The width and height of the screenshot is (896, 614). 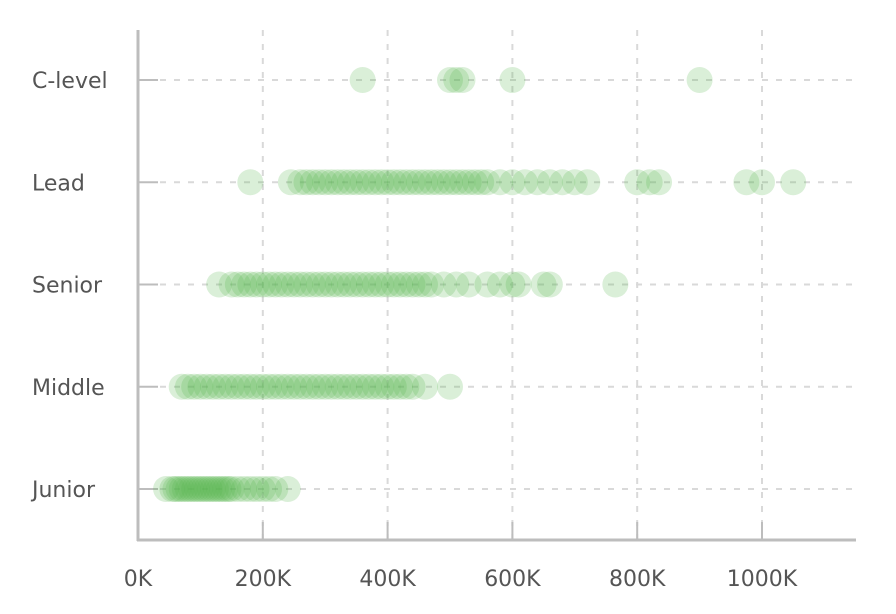 I want to click on y-tick-label: Senior, so click(x=67, y=286).